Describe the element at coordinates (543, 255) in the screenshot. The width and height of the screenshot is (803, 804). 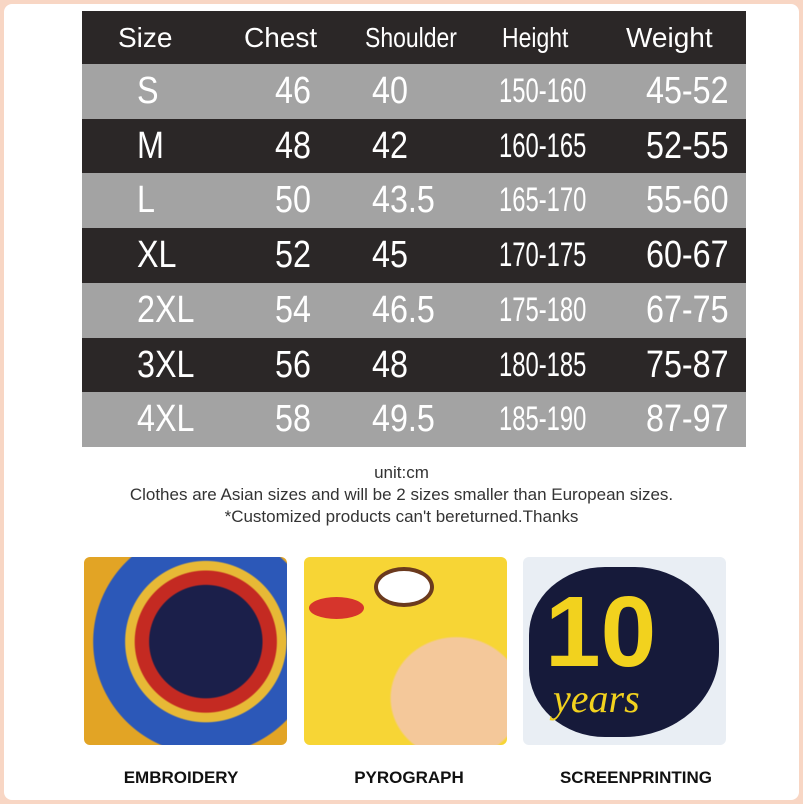
I see `size-cell: 170-175` at that location.